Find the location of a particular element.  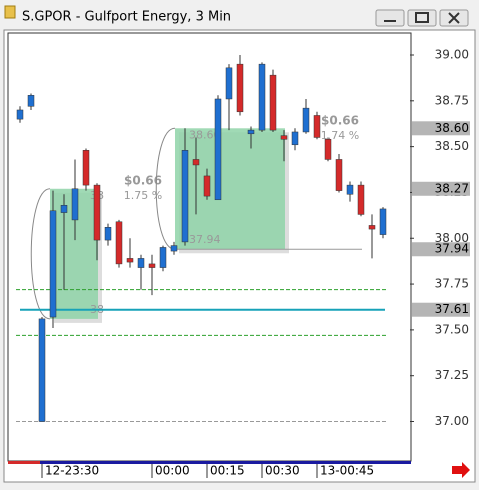

price-label: 38.27 is located at coordinates (452, 188).